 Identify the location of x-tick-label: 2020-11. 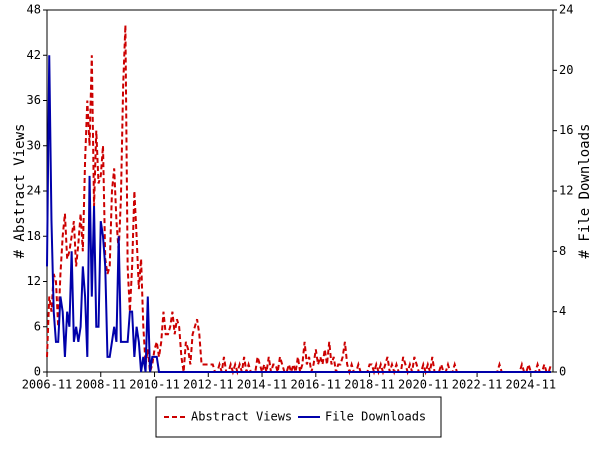
(423, 385).